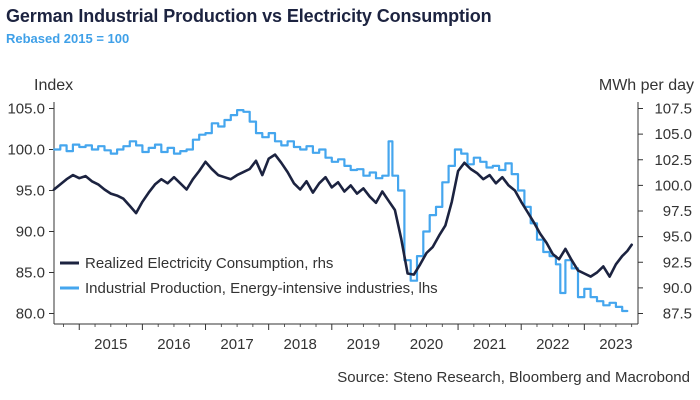  I want to click on right-tick-label: 100.0, so click(673, 185).